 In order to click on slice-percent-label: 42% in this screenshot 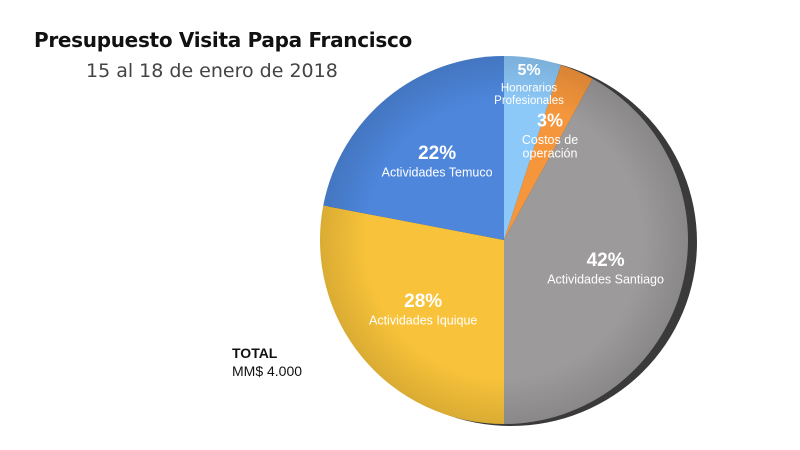, I will do `click(606, 260)`.